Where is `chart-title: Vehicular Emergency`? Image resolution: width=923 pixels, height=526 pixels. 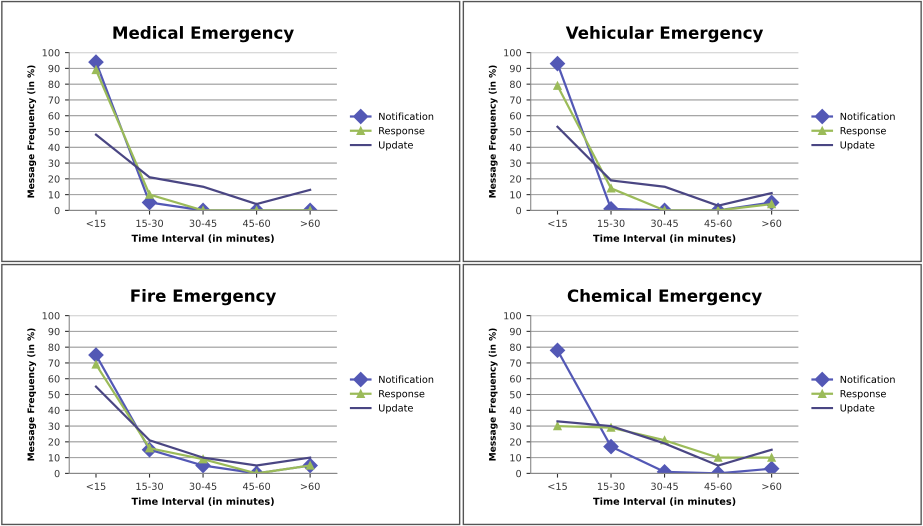
chart-title: Vehicular Emergency is located at coordinates (665, 34).